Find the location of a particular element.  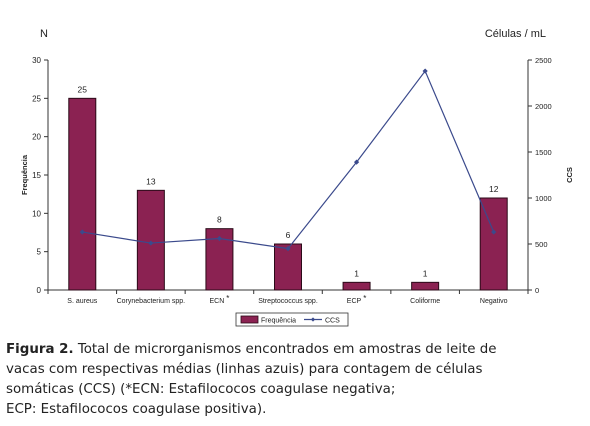

left-tick-label: 30 is located at coordinates (36, 60).